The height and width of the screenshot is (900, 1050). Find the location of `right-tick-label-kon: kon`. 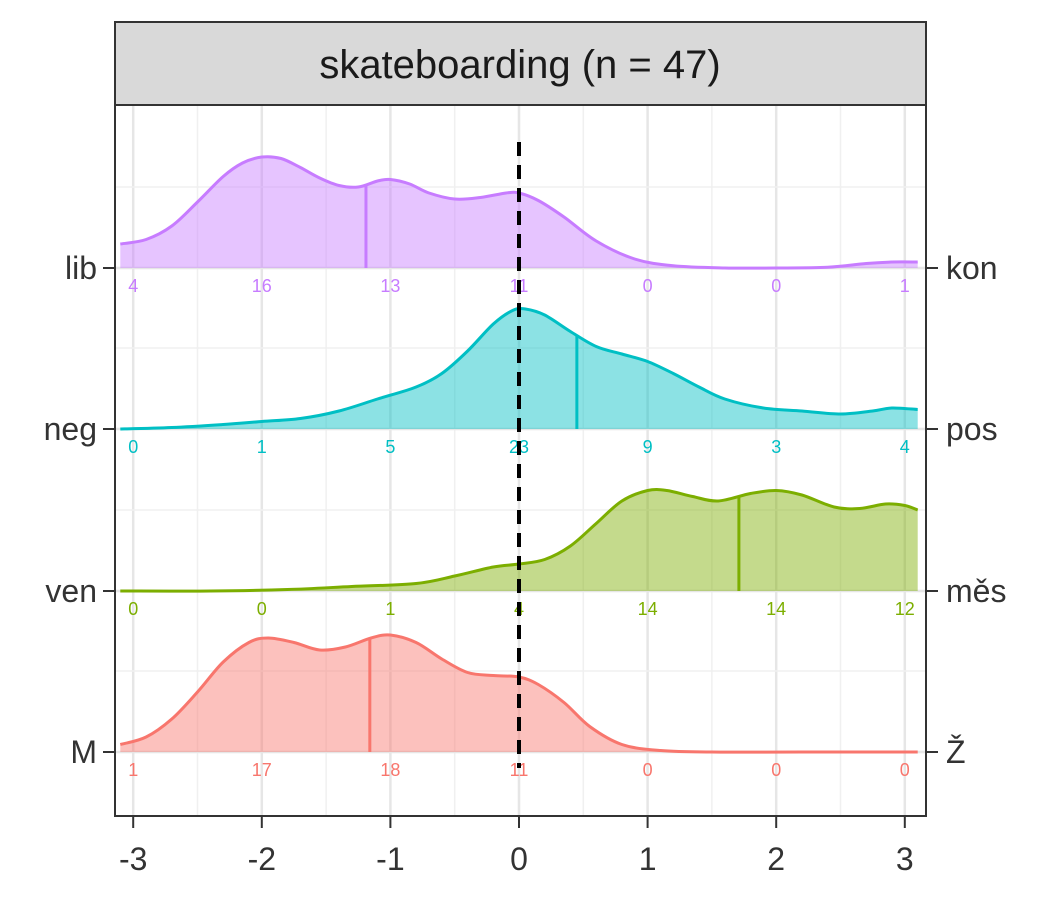

right-tick-label-kon: kon is located at coordinates (972, 268).